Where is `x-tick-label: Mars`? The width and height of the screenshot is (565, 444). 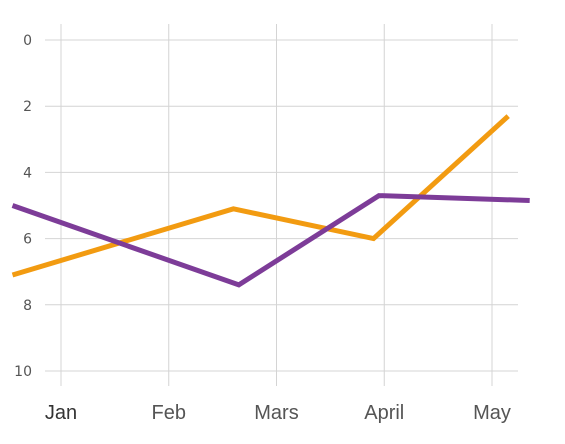
x-tick-label: Mars is located at coordinates (276, 413).